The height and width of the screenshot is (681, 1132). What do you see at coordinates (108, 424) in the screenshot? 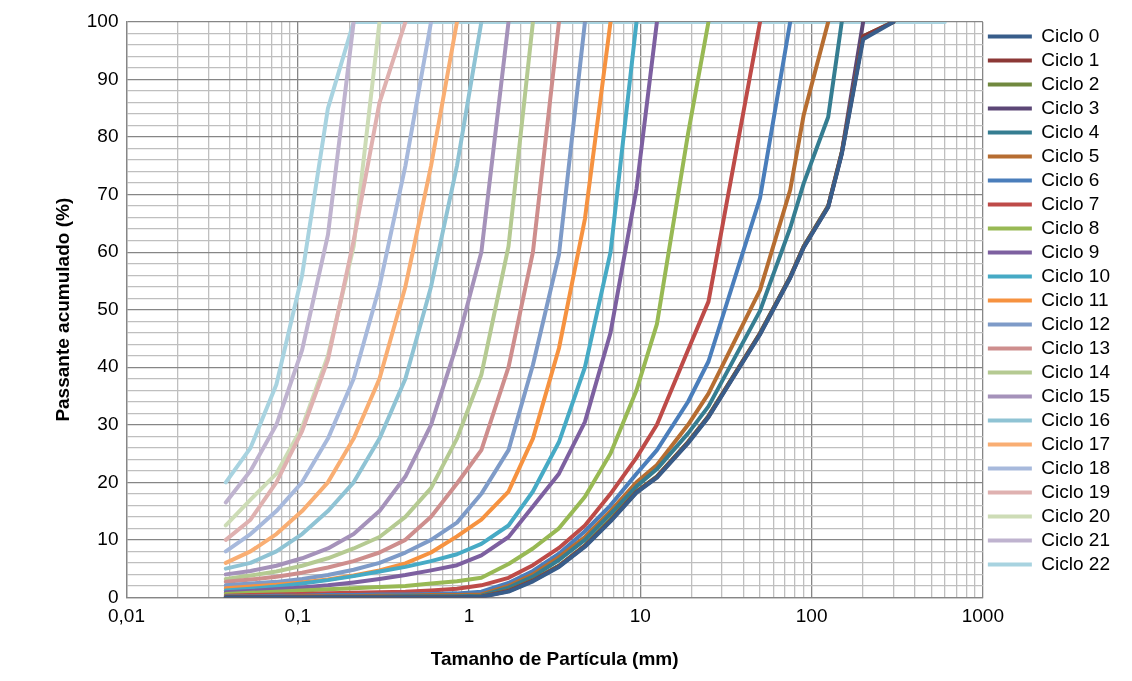
I see `y-tick-label: 30` at bounding box center [108, 424].